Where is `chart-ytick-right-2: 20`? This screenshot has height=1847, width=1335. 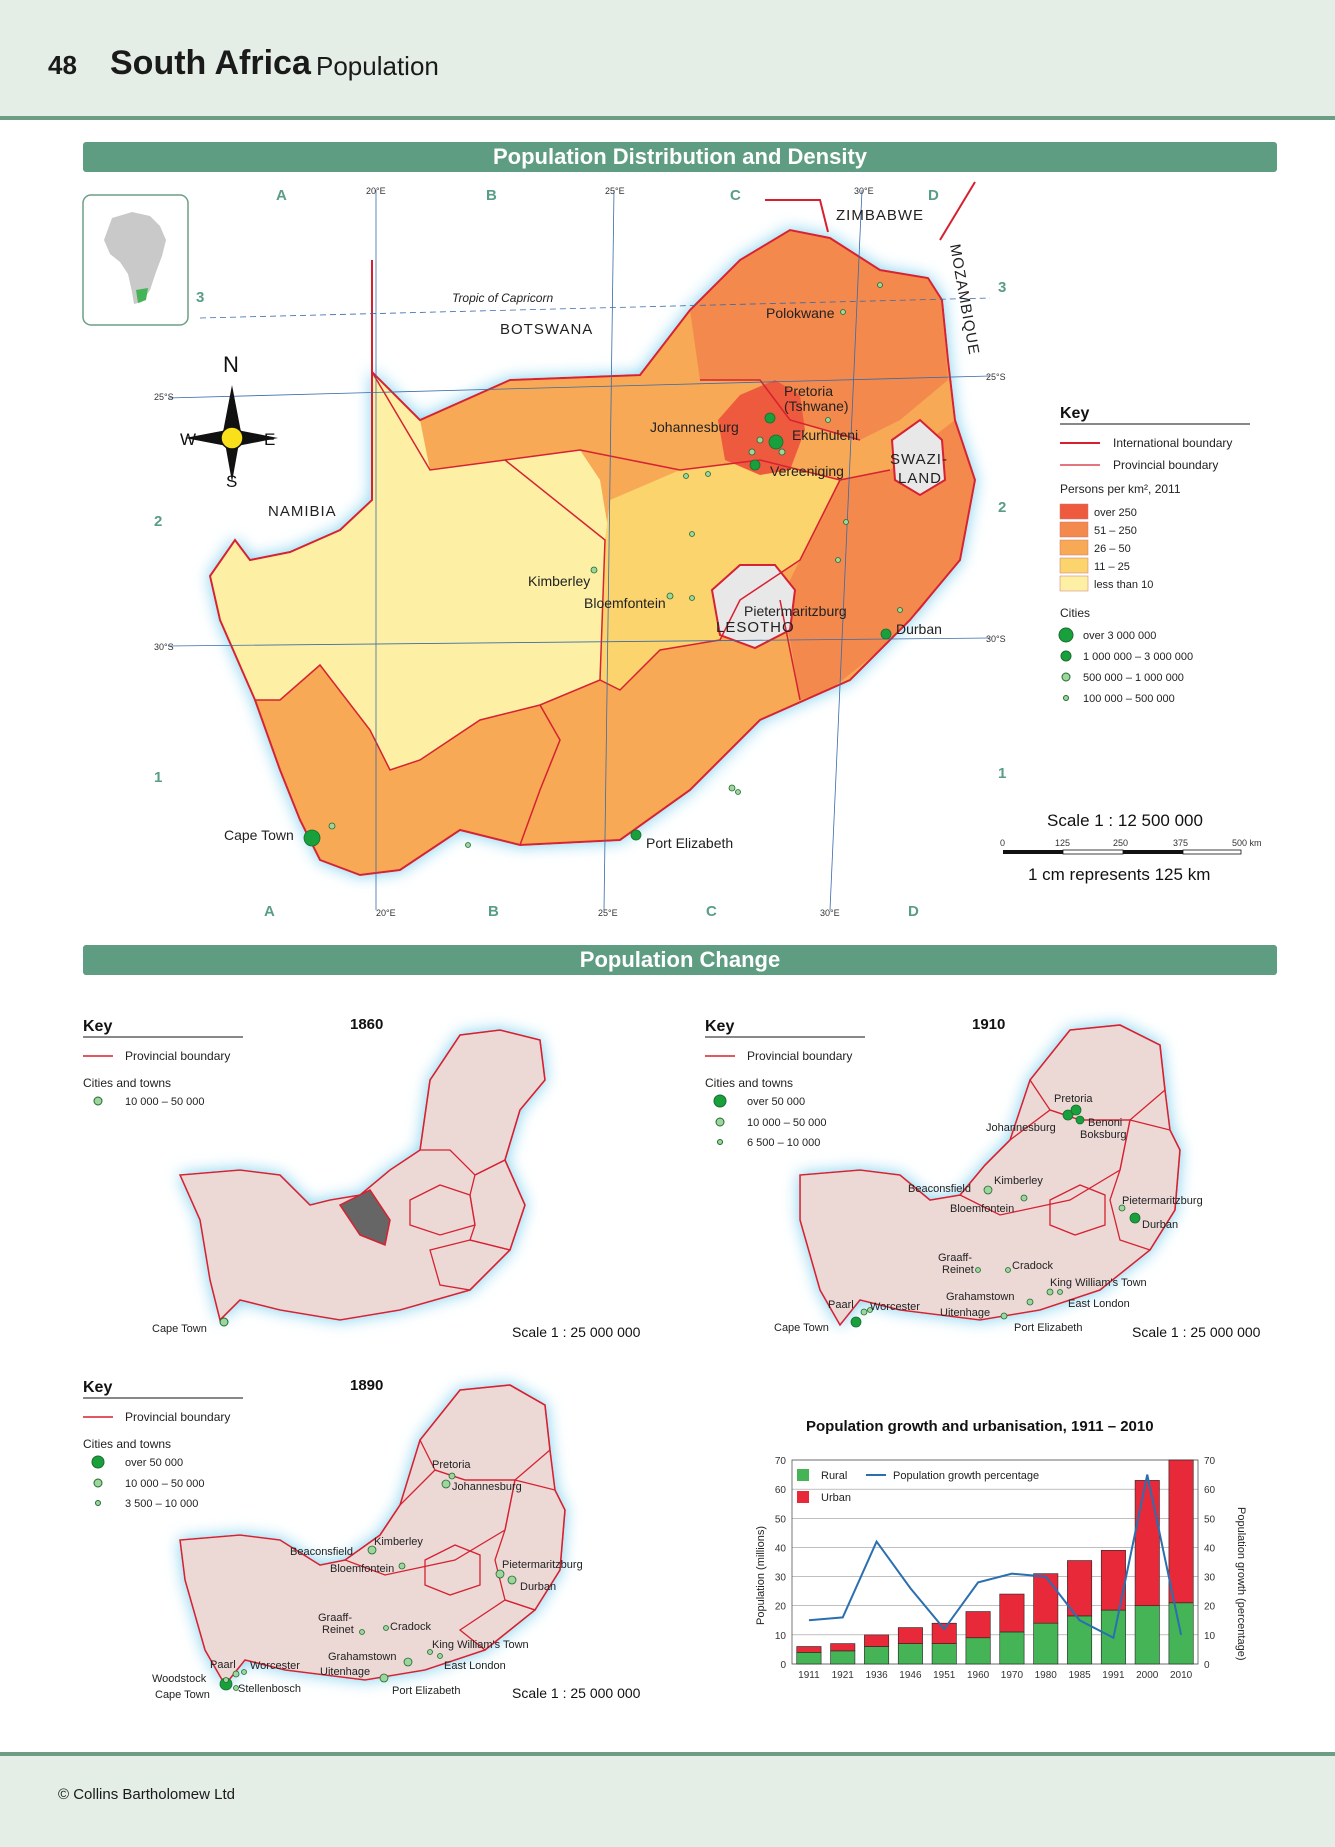 chart-ytick-right-2: 20 is located at coordinates (1210, 1607).